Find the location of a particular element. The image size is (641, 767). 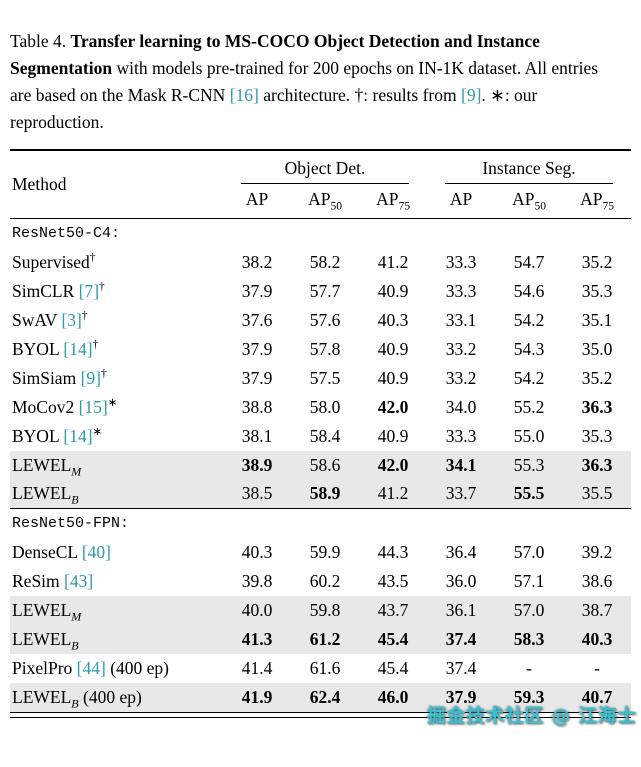

group-label-object-det: Object Det. is located at coordinates (325, 170).